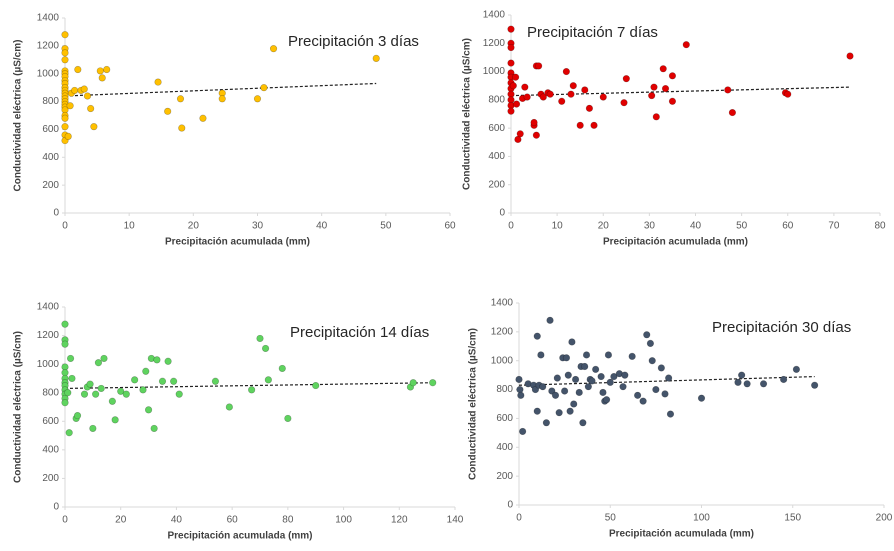 This screenshot has height=551, width=894. What do you see at coordinates (681, 534) in the screenshot?
I see `x-axis-label: Precipitación acumulada (mm)` at bounding box center [681, 534].